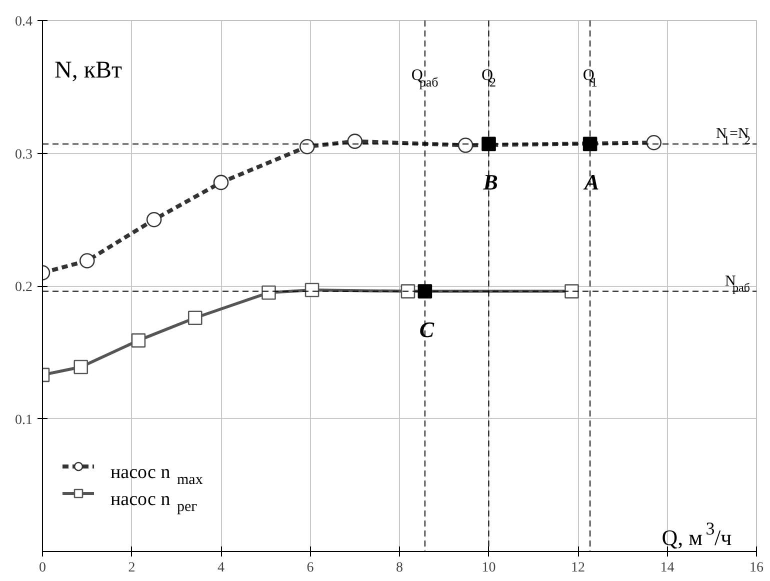  Describe the element at coordinates (489, 568) in the screenshot. I see `x-tick-label: 10` at that location.